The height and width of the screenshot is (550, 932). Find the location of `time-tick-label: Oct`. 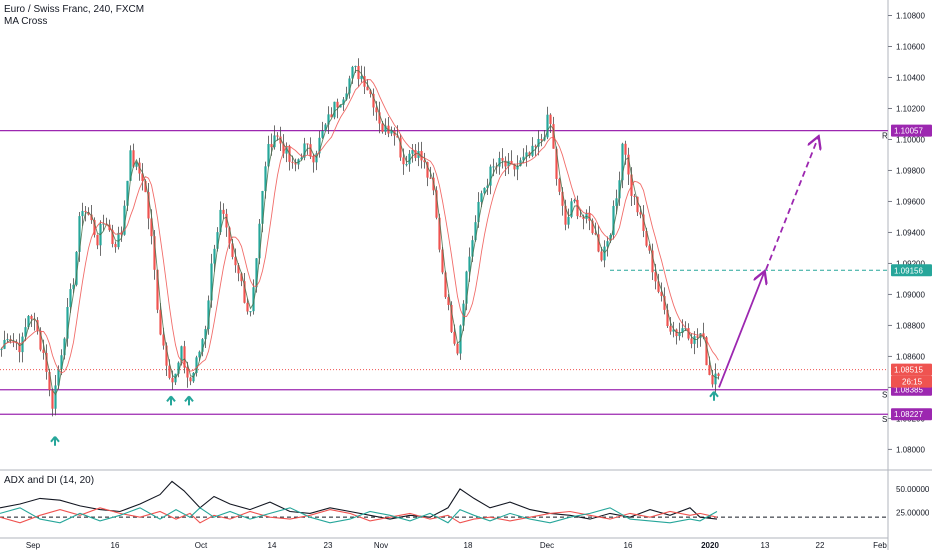

time-tick-label: Oct is located at coordinates (201, 545).